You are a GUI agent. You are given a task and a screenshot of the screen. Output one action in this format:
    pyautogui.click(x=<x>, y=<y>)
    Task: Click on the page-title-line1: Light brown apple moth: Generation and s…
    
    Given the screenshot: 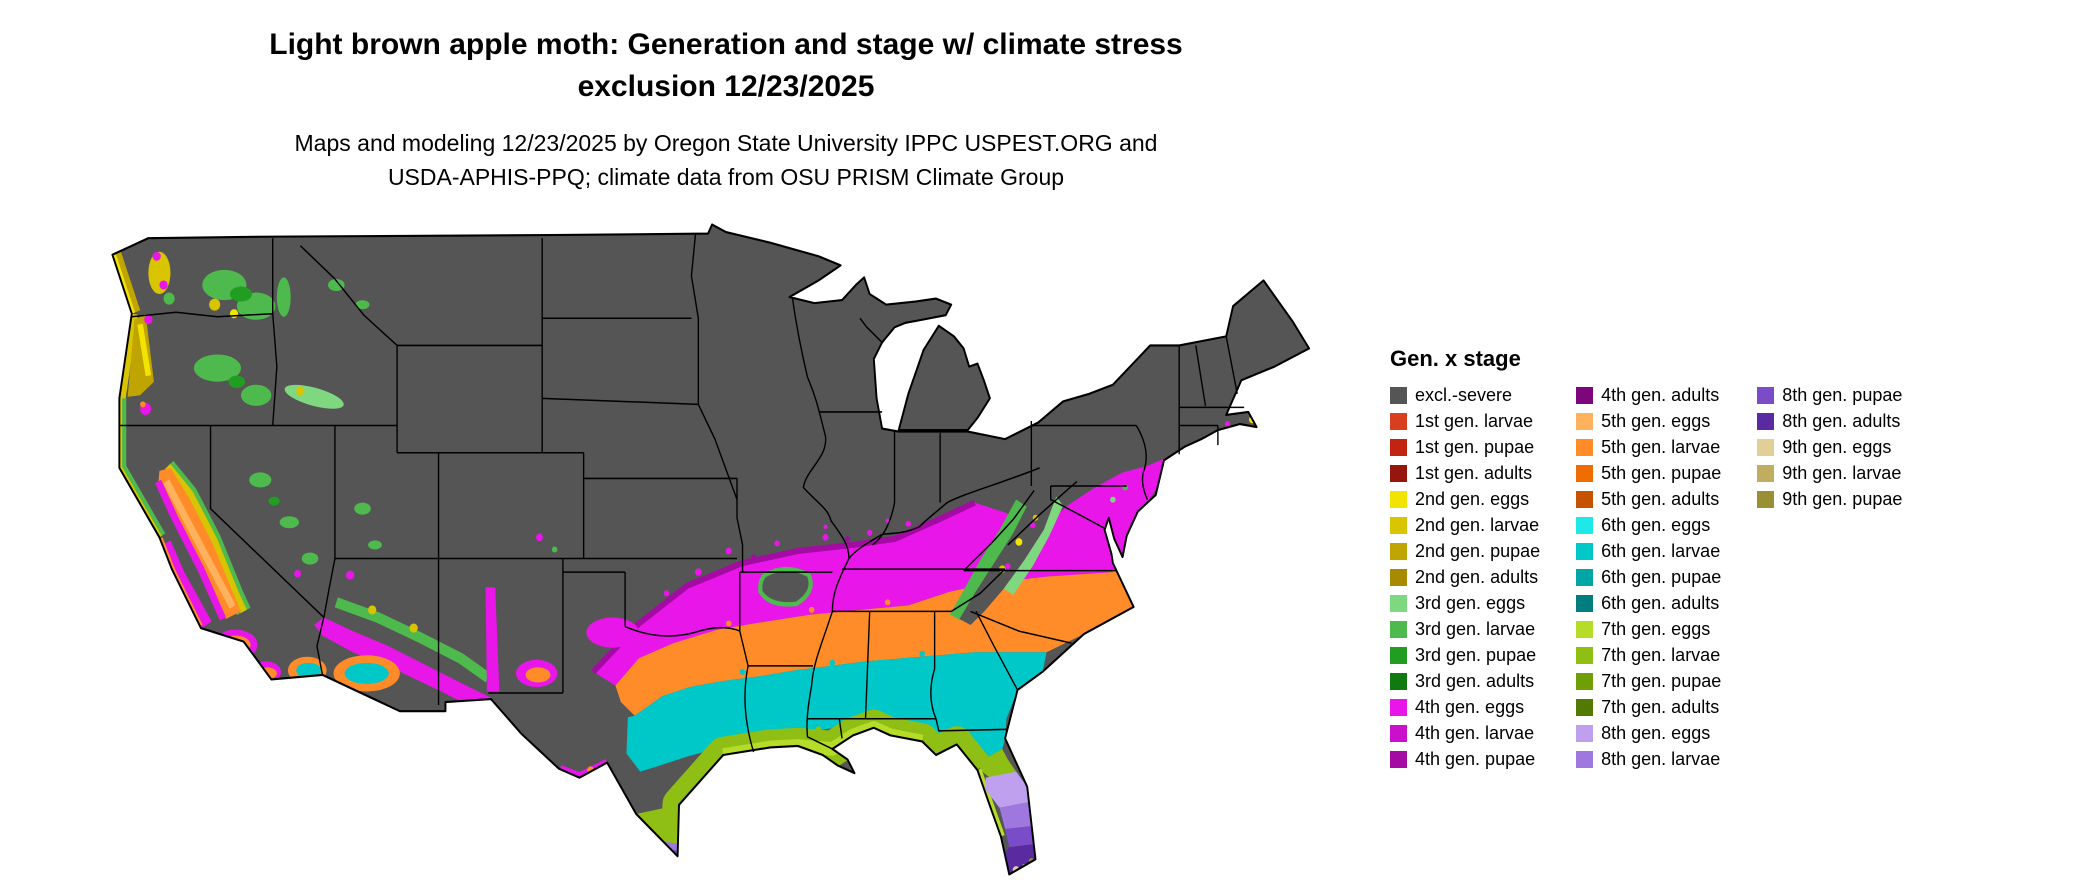 What is the action you would take?
    pyautogui.click(x=726, y=44)
    